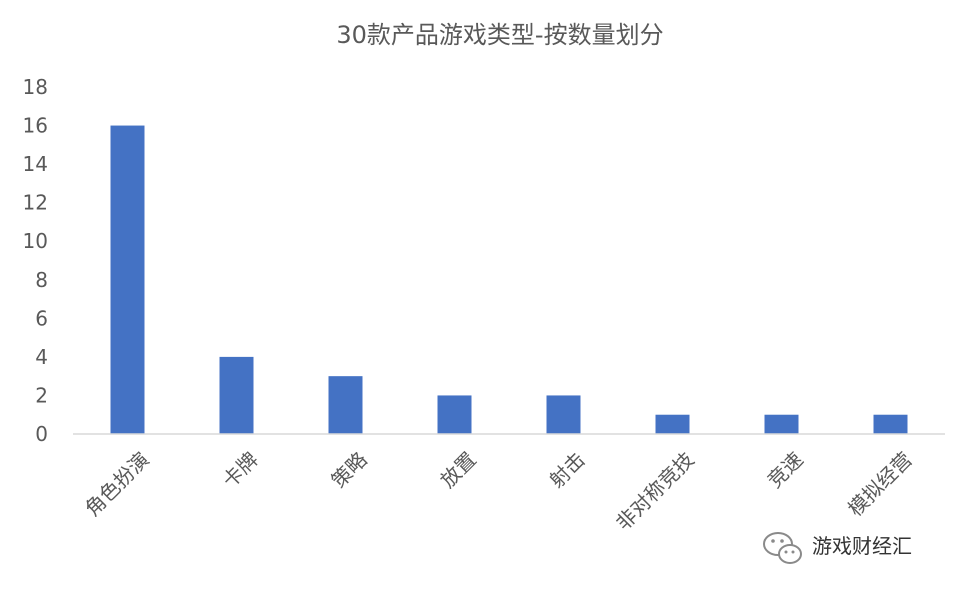  I want to click on y-tick-label: 10, so click(35, 241).